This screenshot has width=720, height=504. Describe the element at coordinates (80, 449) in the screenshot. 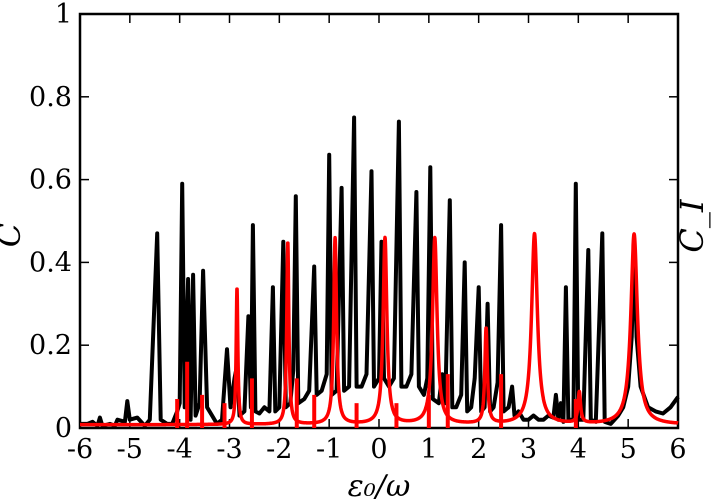

I see `x-tick-label: -6` at that location.